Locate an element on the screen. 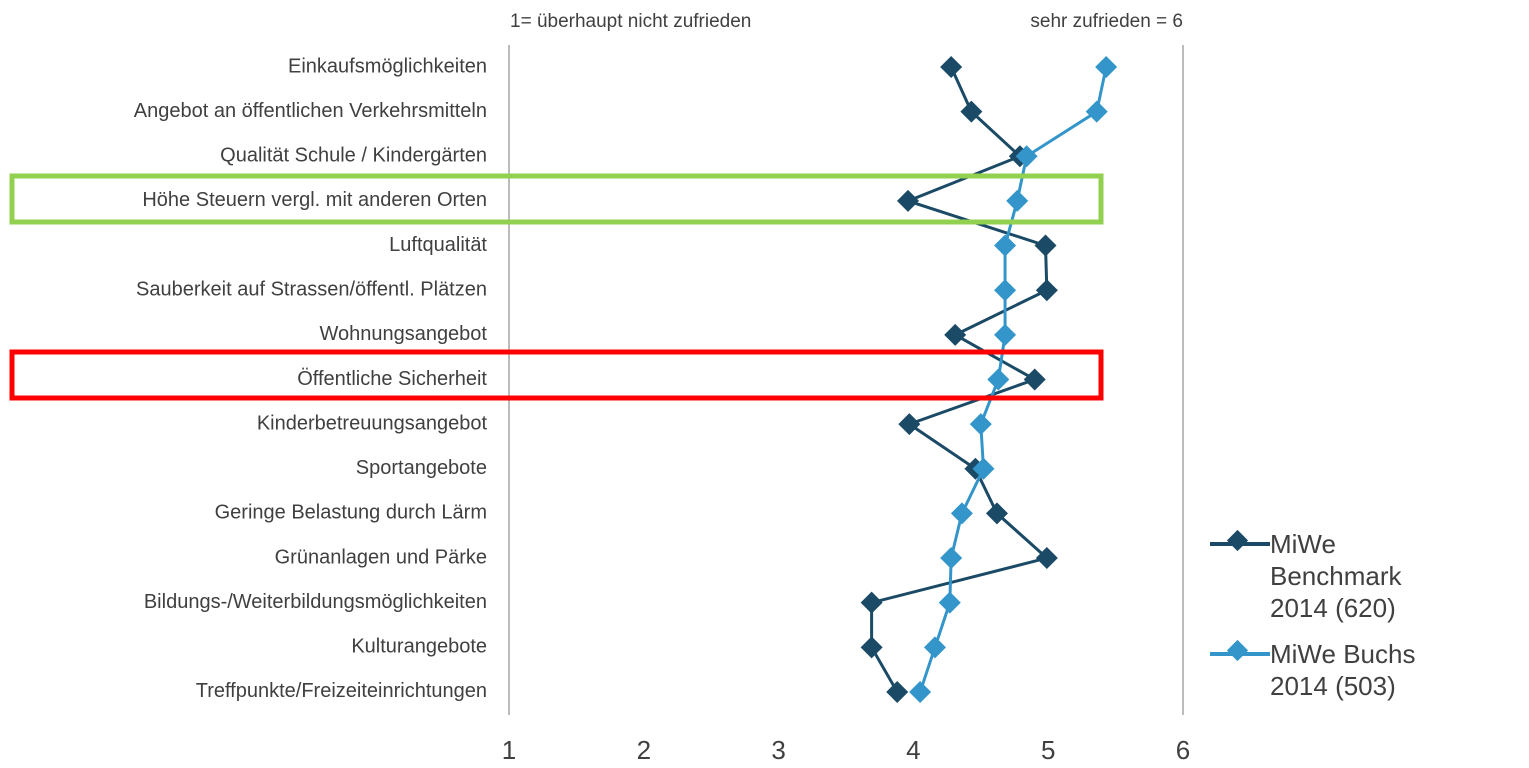  annotation: sehr zufrieden = 6 is located at coordinates (1106, 21).